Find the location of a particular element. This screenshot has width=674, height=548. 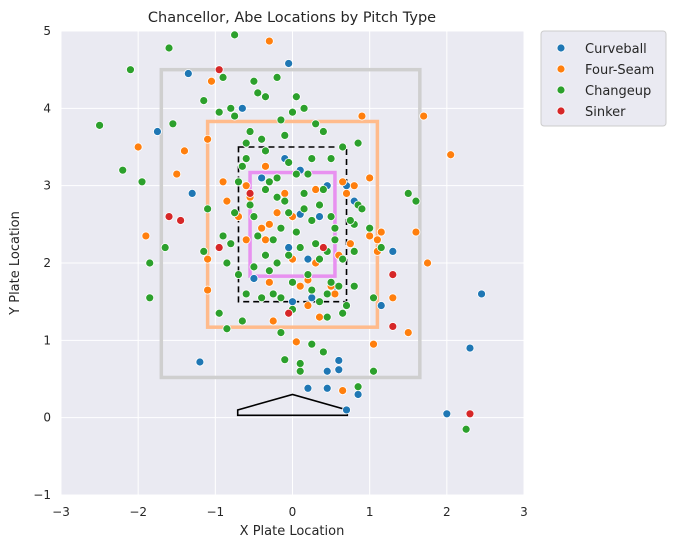

x-tick-label: −2 is located at coordinates (138, 512).